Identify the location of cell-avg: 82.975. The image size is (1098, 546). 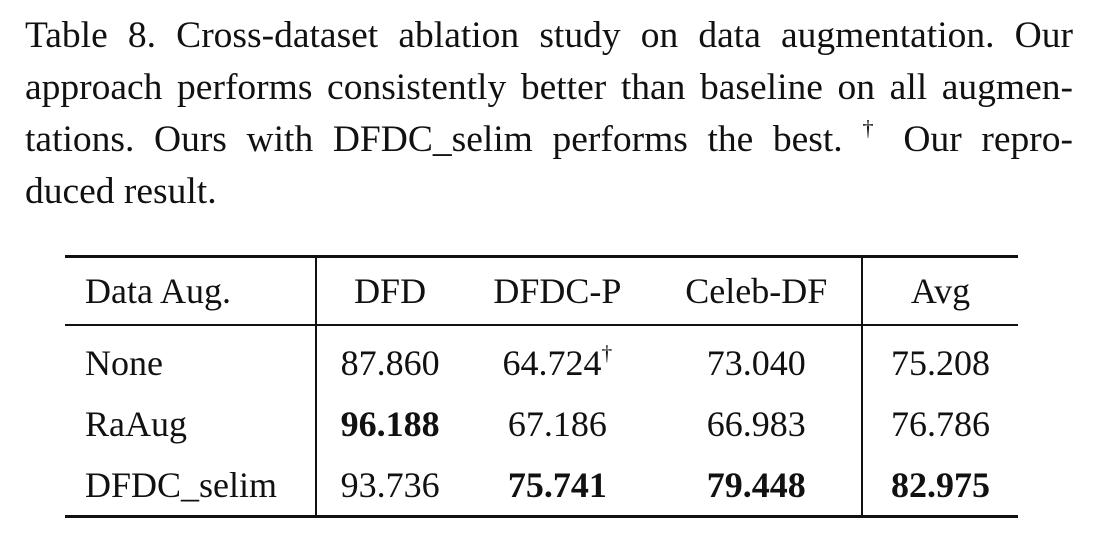
(939, 485).